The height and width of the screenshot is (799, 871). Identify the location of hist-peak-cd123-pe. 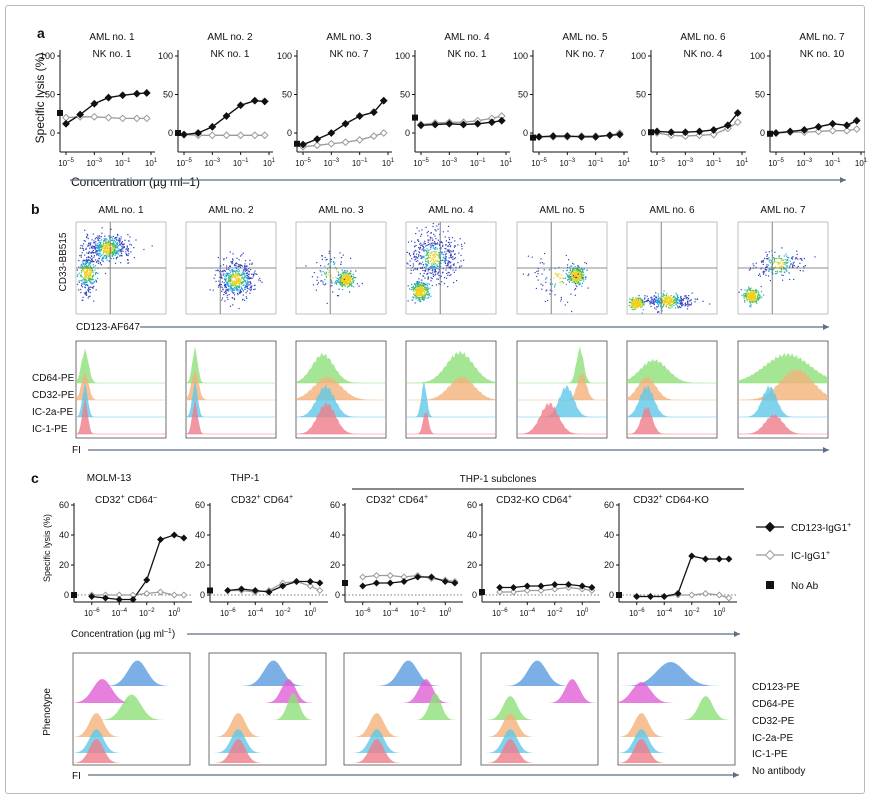
(267, 673).